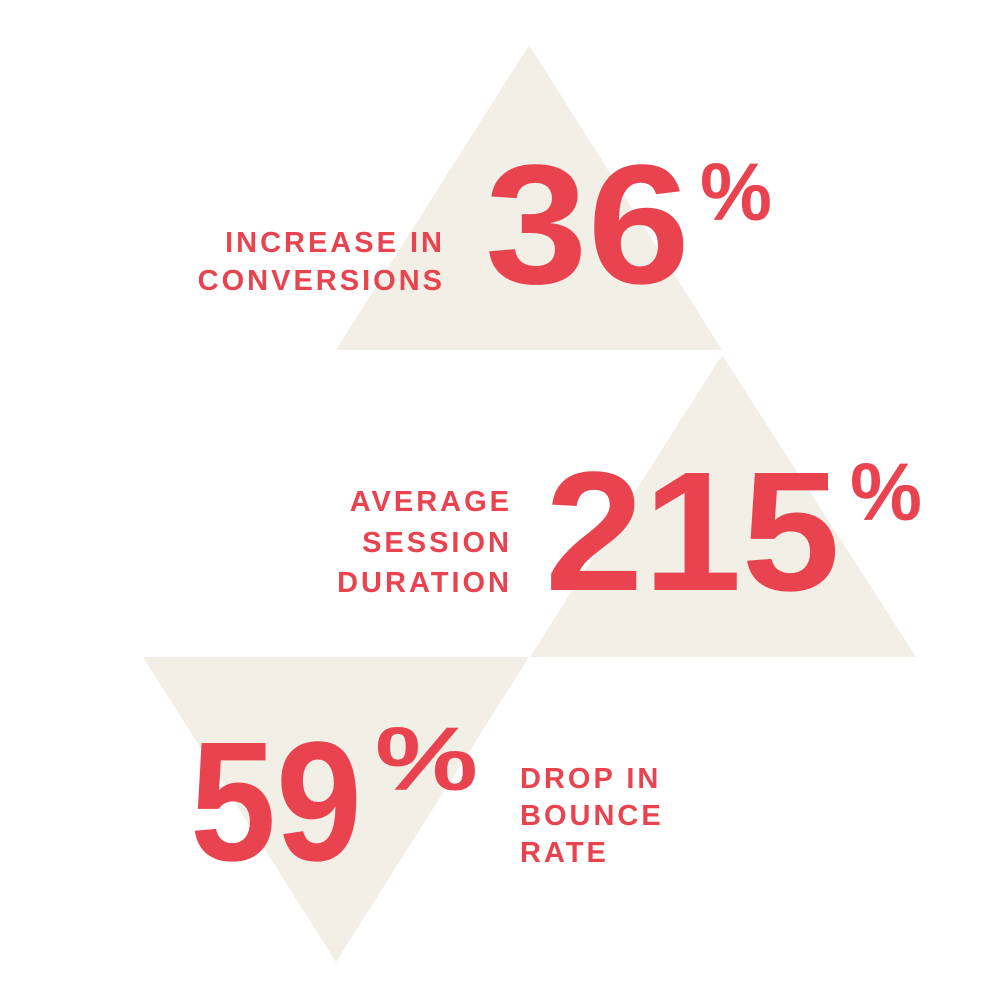 Image resolution: width=1000 pixels, height=1000 pixels. Describe the element at coordinates (587, 225) in the screenshot. I see `stat-value: 36` at that location.